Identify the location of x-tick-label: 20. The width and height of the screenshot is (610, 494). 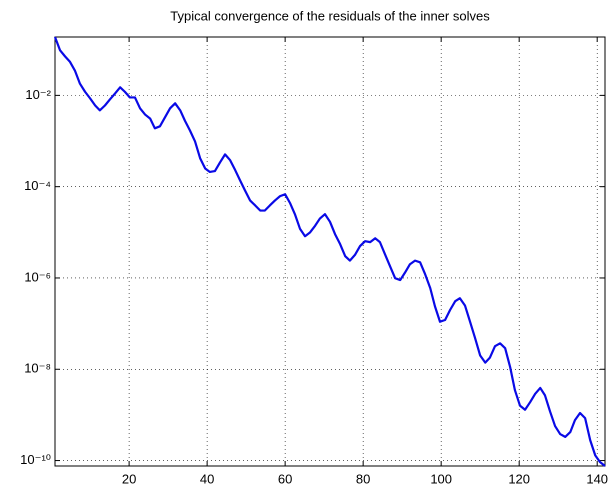
(129, 478).